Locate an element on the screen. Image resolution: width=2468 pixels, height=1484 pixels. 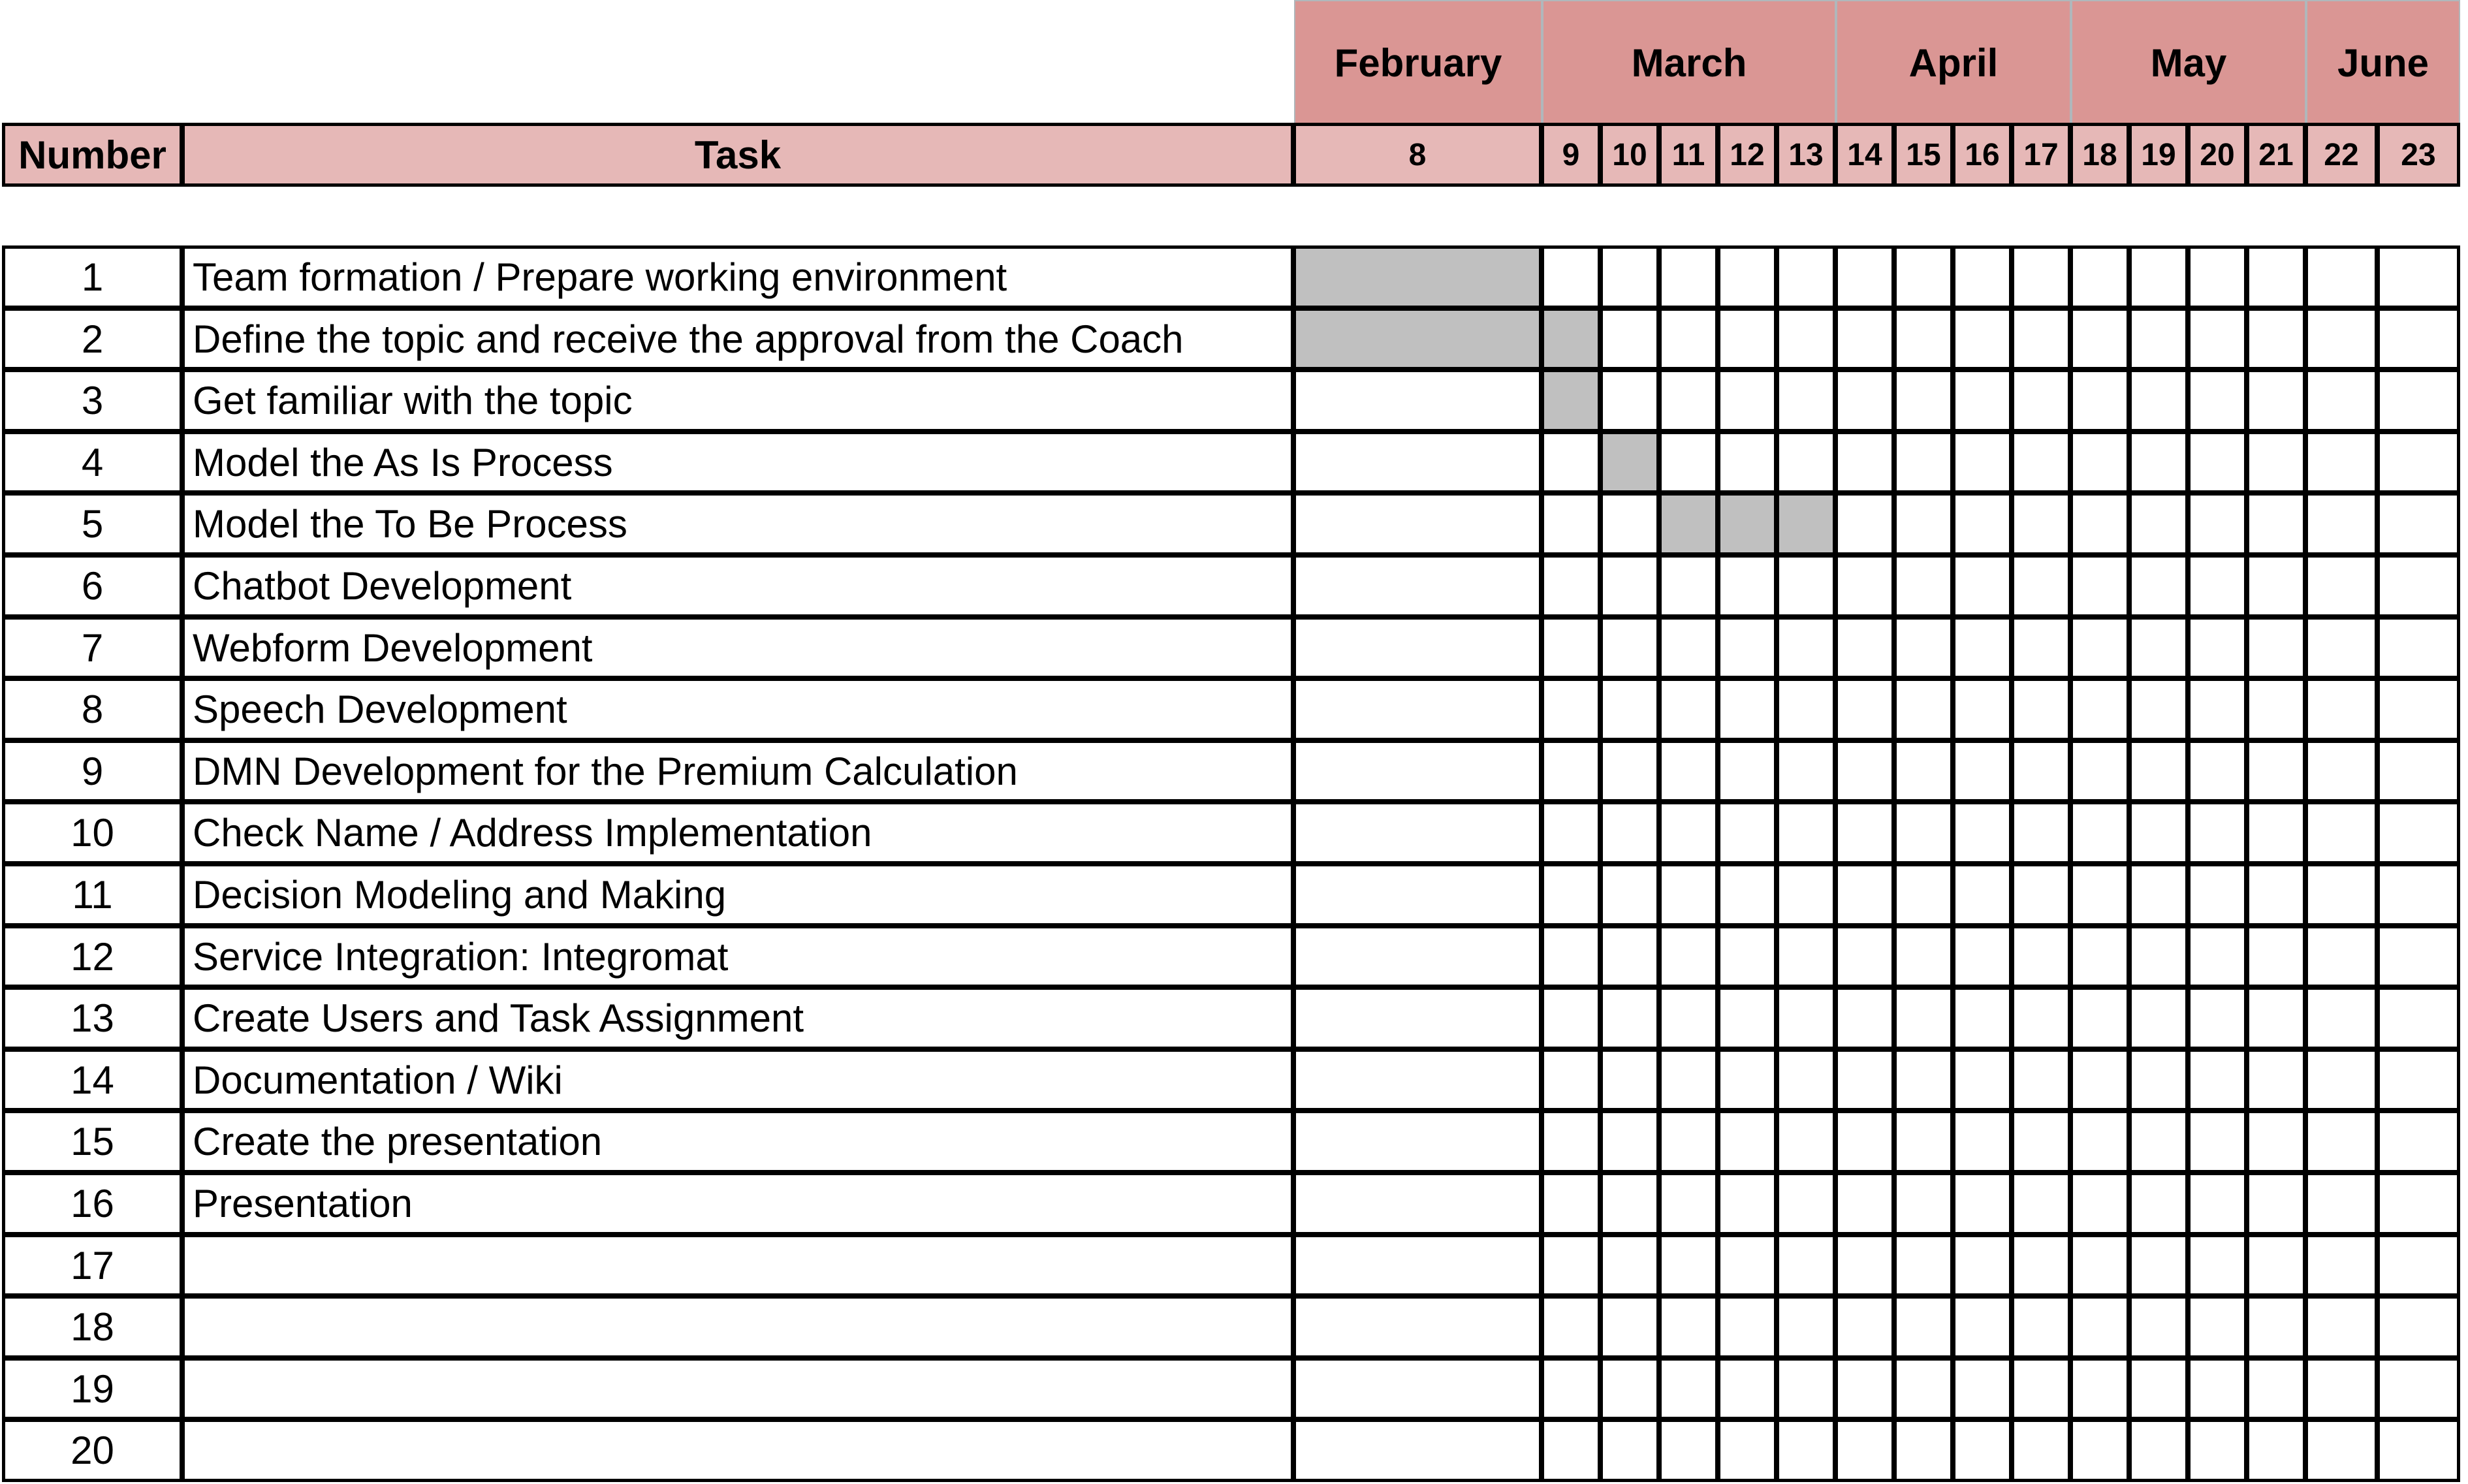
week-header-21: 21 is located at coordinates (2276, 155).